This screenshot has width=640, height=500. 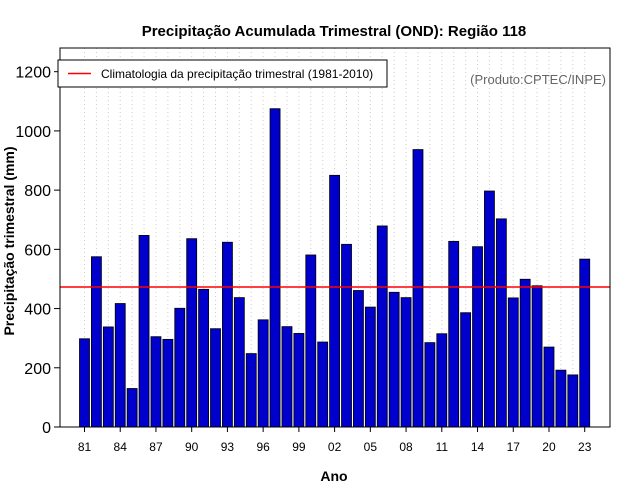 I want to click on bar-1990, so click(x=192, y=333).